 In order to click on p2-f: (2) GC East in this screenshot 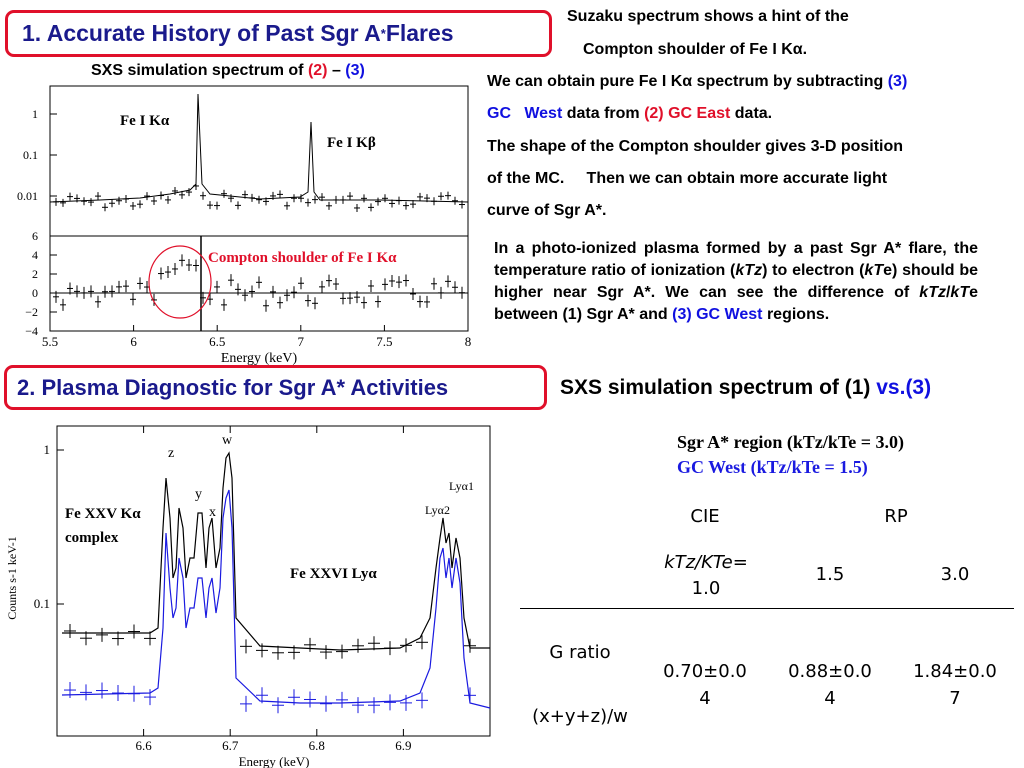, I will do `click(687, 113)`.